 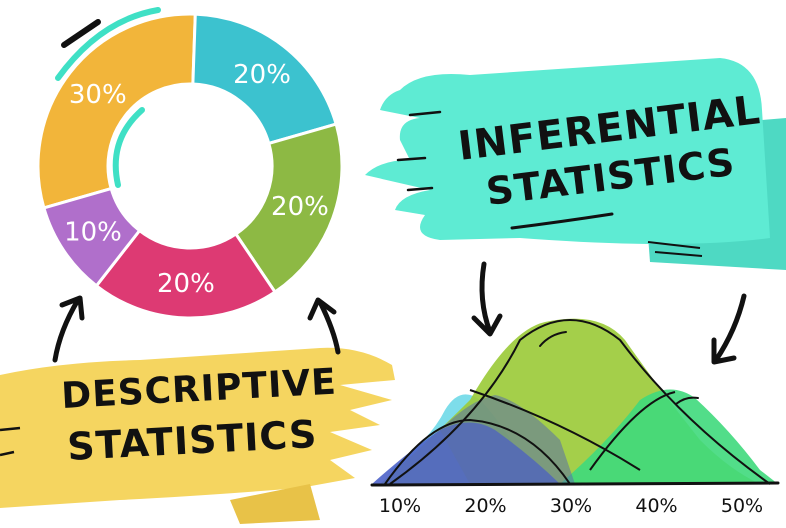 I want to click on curve-right, so click(x=669, y=436).